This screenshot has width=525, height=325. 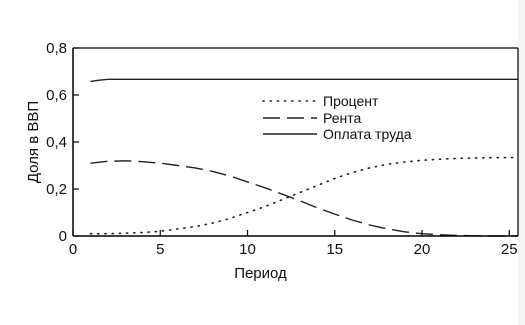 What do you see at coordinates (56, 189) in the screenshot?
I see `y-tick-label: 0,2` at bounding box center [56, 189].